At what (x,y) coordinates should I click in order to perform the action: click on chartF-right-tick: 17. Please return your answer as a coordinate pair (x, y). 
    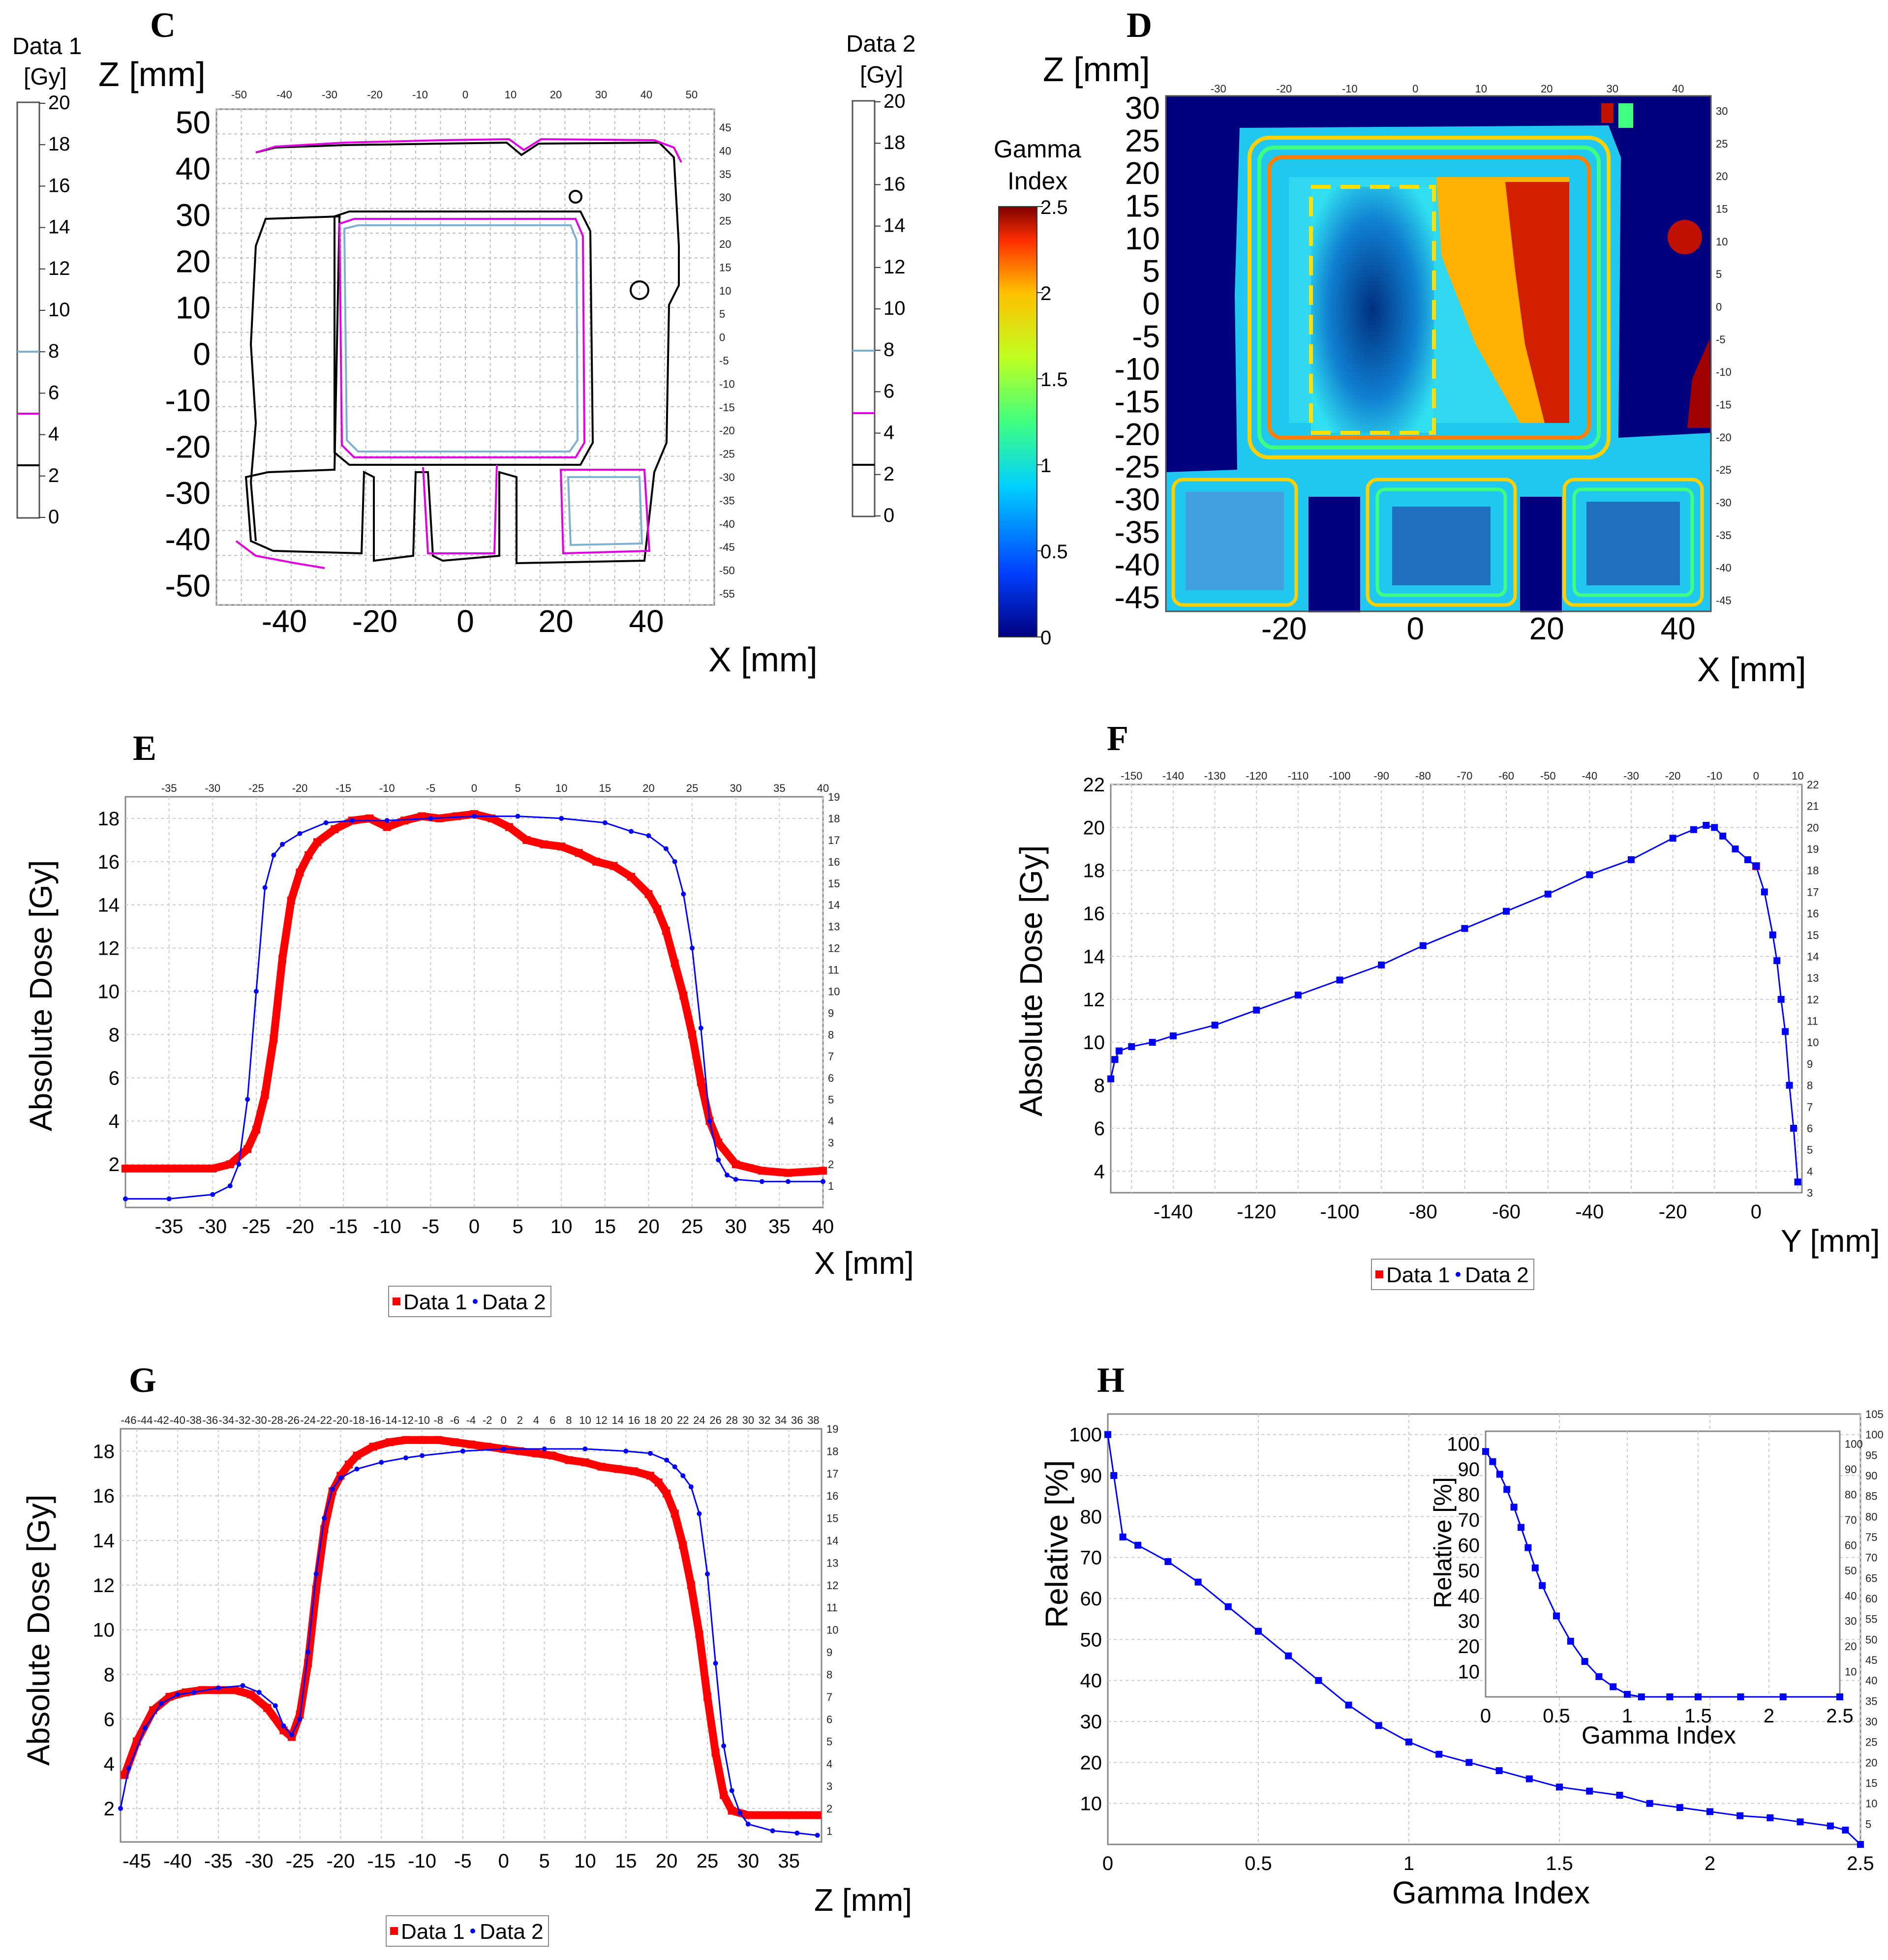
    Looking at the image, I should click on (1813, 892).